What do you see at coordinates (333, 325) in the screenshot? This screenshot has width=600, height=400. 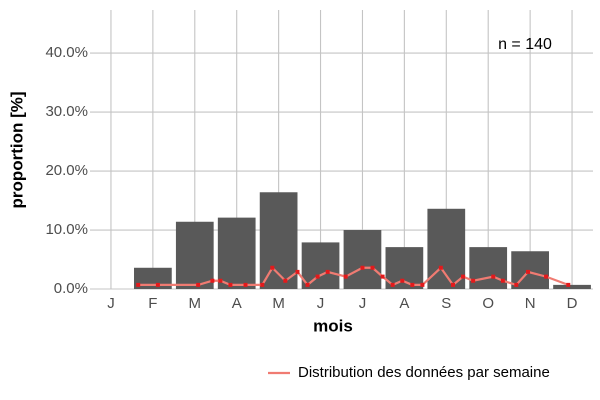 I see `x-axis-title: mois` at bounding box center [333, 325].